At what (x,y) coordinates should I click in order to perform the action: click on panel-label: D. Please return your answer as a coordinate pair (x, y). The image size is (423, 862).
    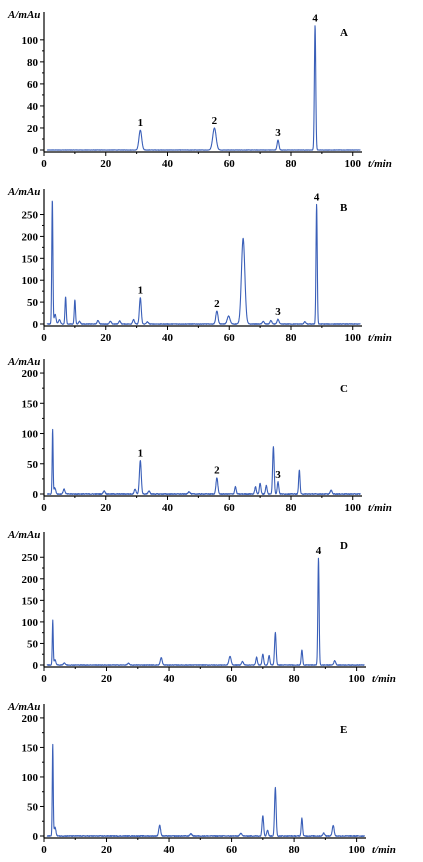
    Looking at the image, I should click on (344, 546).